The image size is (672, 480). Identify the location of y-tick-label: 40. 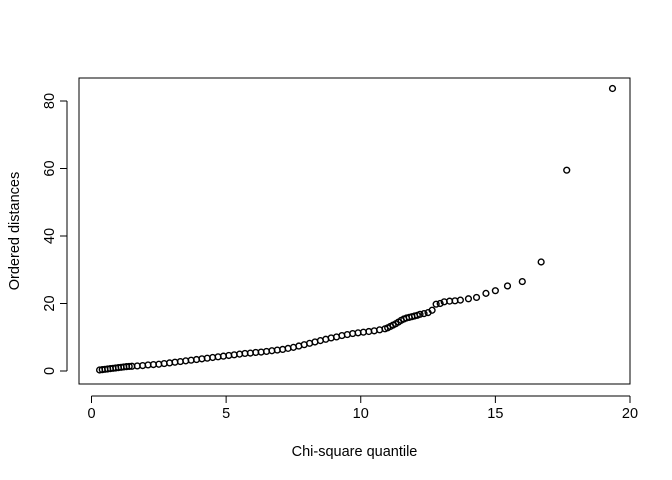
(50, 236).